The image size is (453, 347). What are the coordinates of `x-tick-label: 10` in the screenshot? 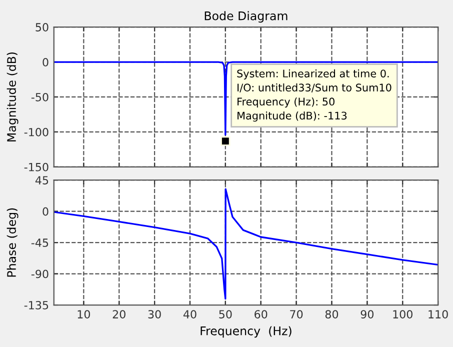 It's located at (84, 314).